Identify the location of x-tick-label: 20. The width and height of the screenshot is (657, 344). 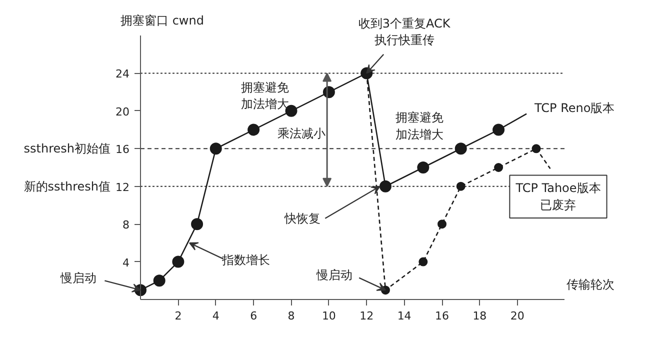
(517, 316).